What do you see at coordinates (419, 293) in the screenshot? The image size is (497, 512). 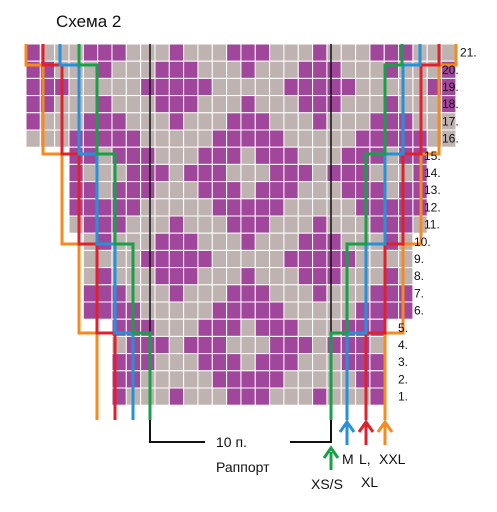 I see `row-label: 7.` at bounding box center [419, 293].